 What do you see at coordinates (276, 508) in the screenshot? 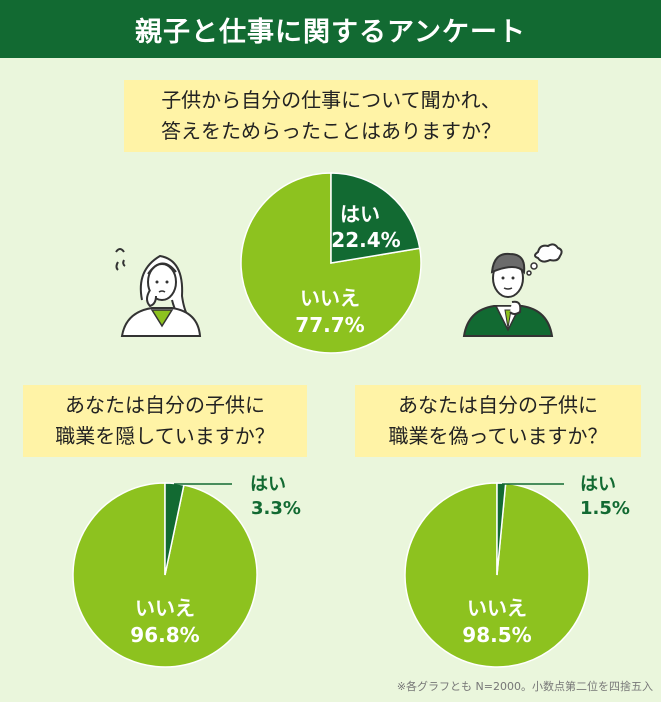
I see `pie-2-value-yes: 3.3%` at bounding box center [276, 508].